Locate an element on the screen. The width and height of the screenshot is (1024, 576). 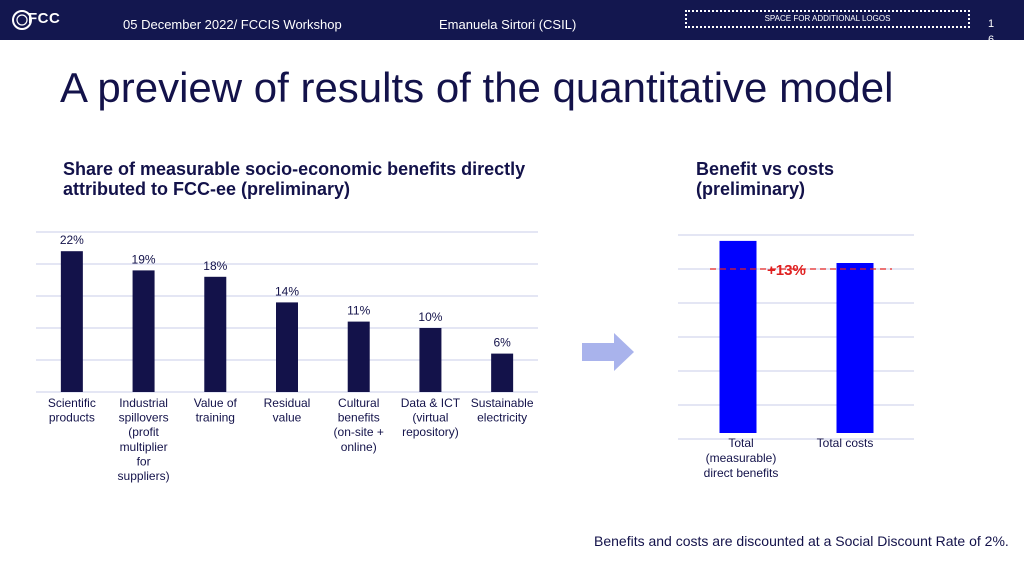
category-label-line: Sustainable is located at coordinates (502, 403).